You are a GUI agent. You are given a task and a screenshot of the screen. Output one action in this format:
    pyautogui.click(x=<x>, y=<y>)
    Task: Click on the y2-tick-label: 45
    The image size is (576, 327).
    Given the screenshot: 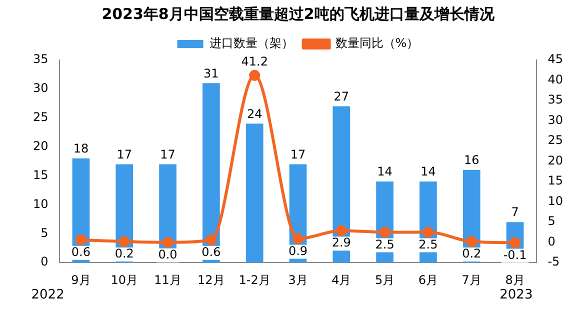 What is the action you would take?
    pyautogui.click(x=556, y=59)
    